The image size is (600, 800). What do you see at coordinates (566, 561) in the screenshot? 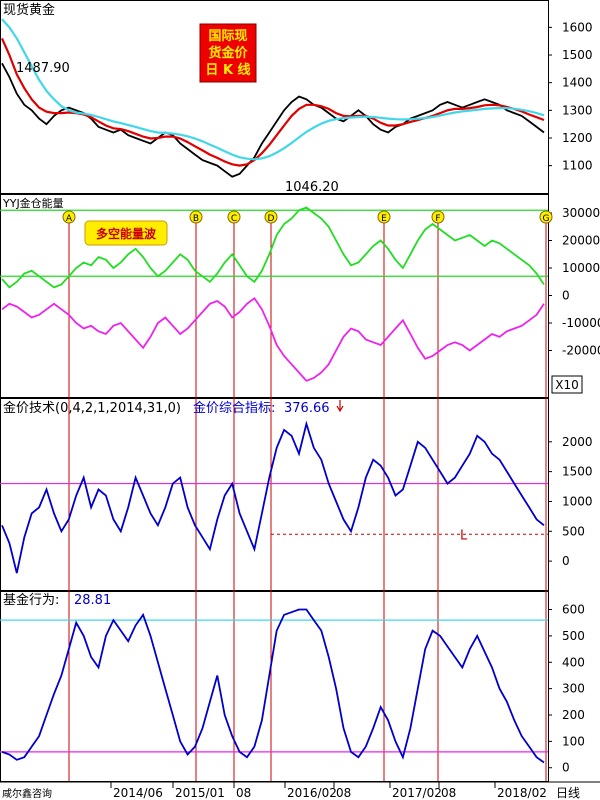
I see `ytick-label-2-0: 0` at bounding box center [566, 561].